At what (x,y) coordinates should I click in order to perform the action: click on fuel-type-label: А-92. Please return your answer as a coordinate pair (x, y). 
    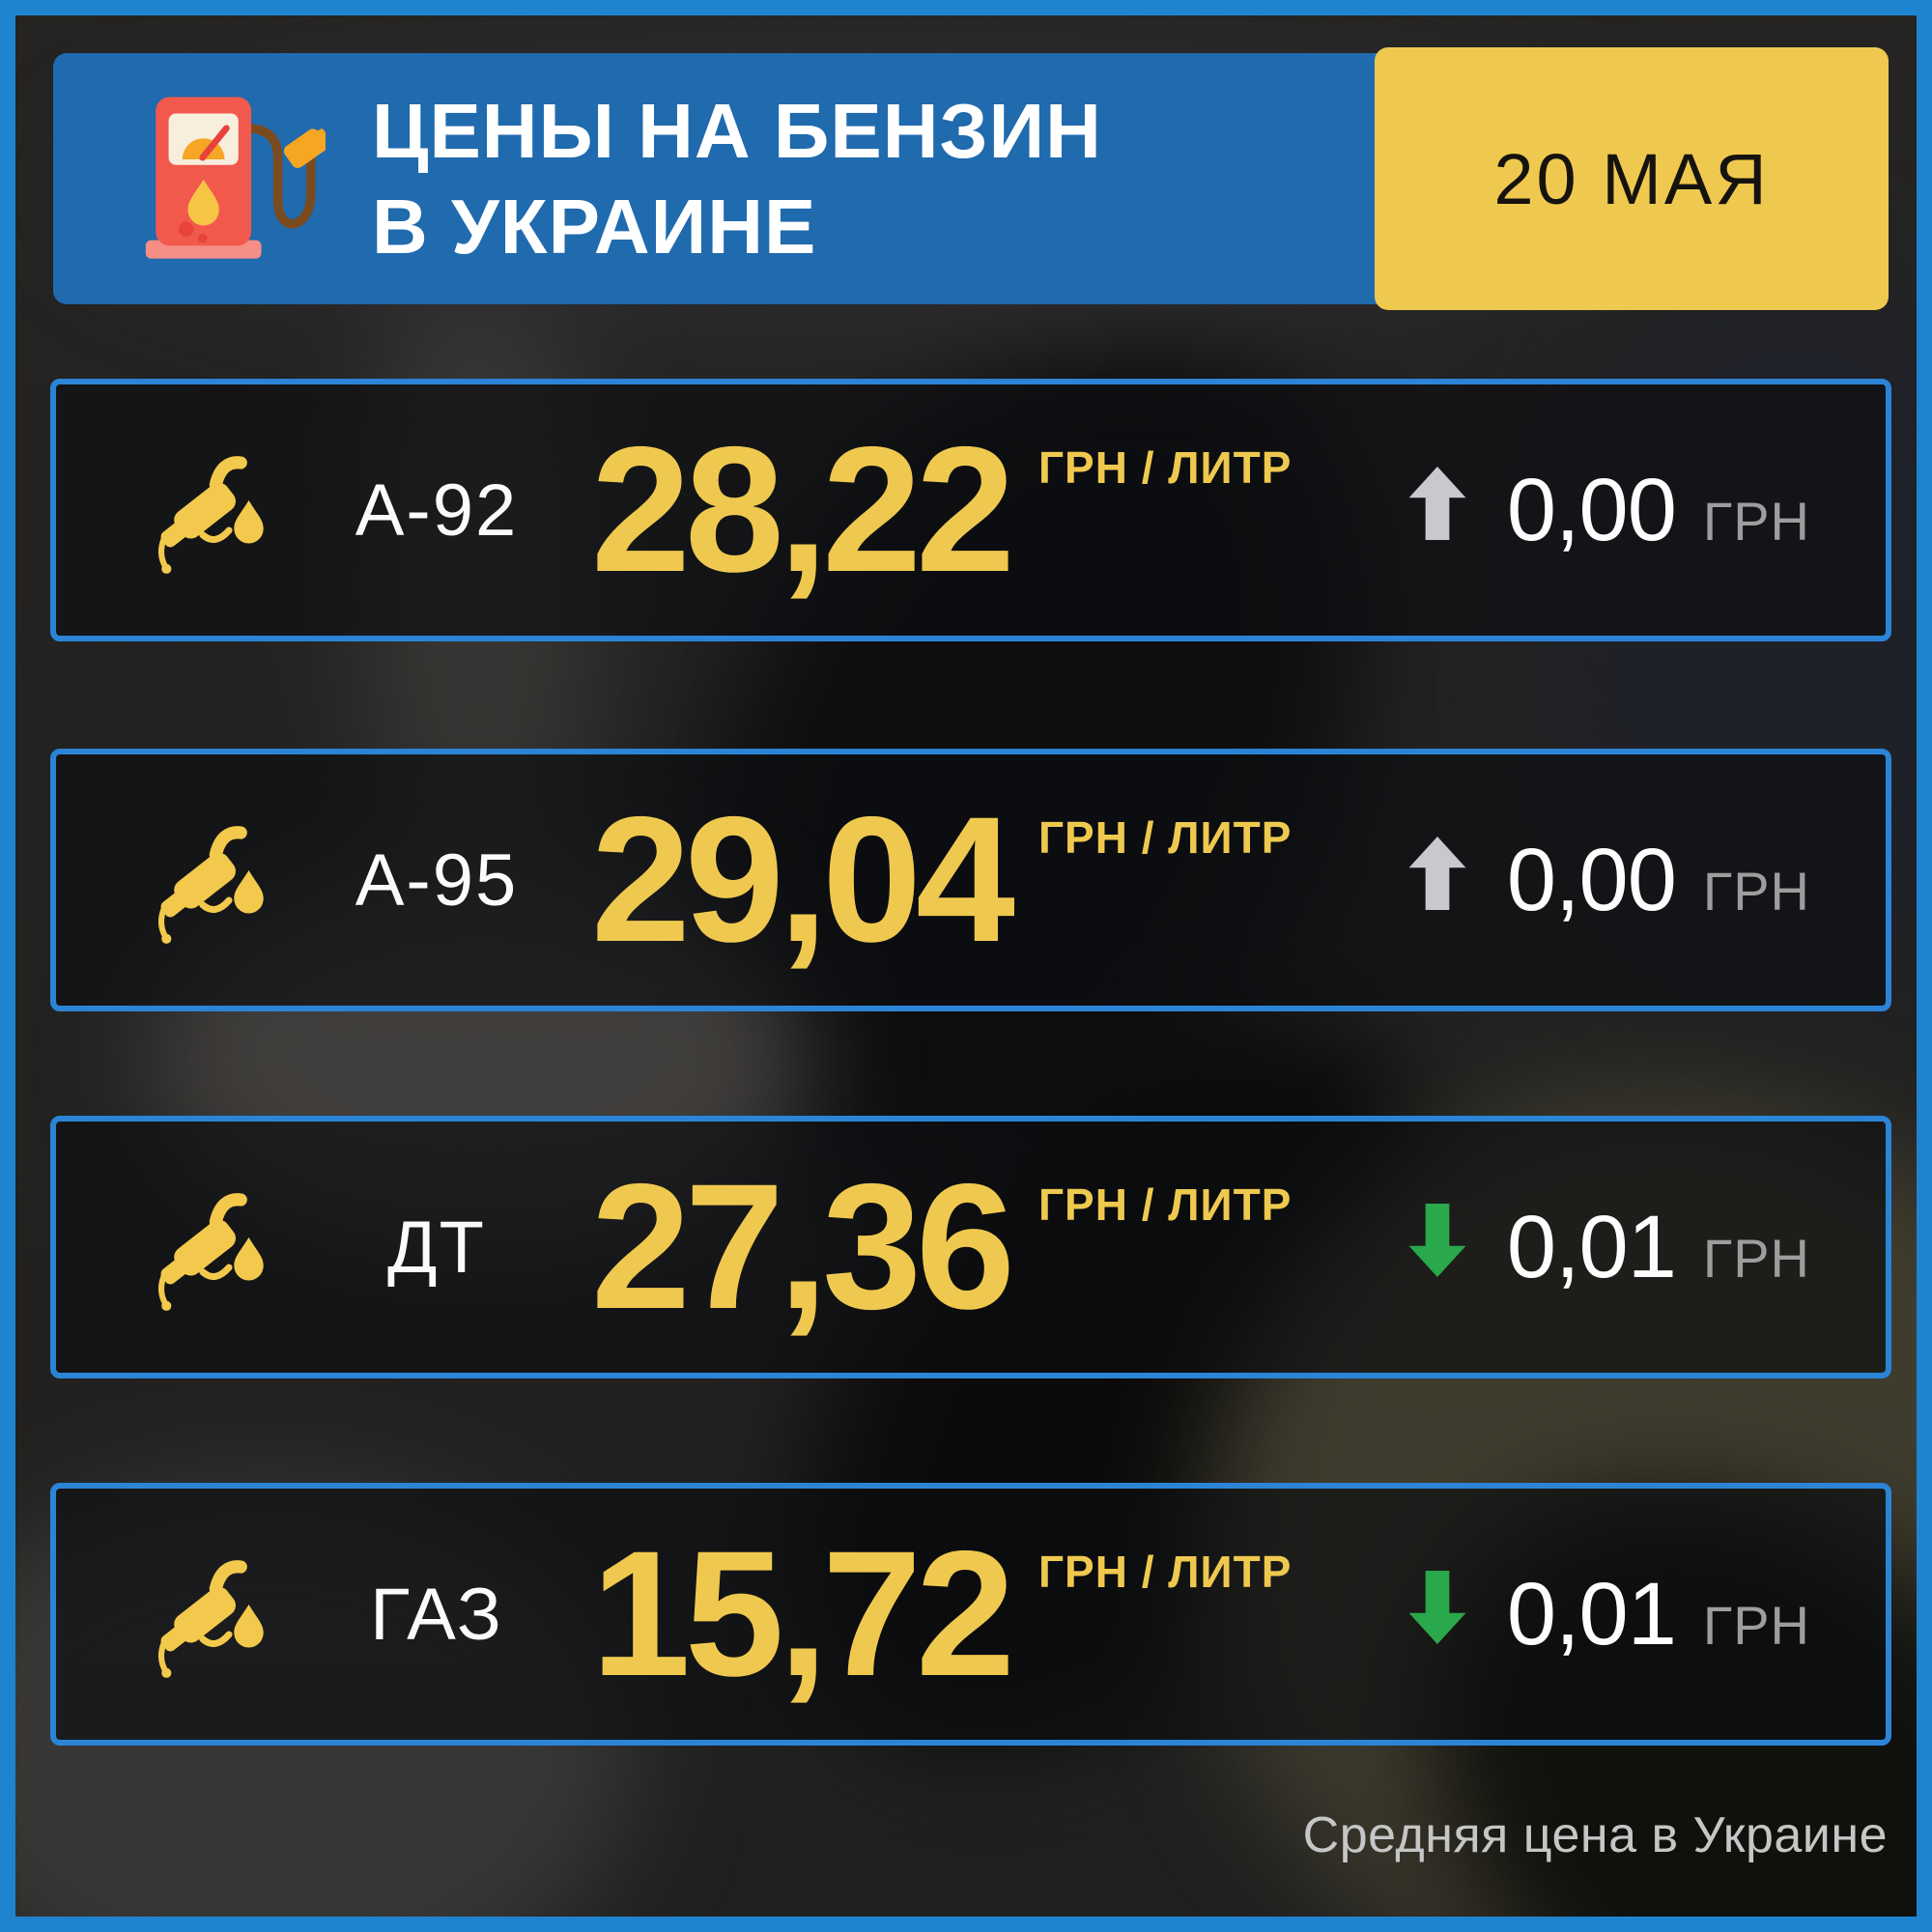
    Looking at the image, I should click on (437, 510).